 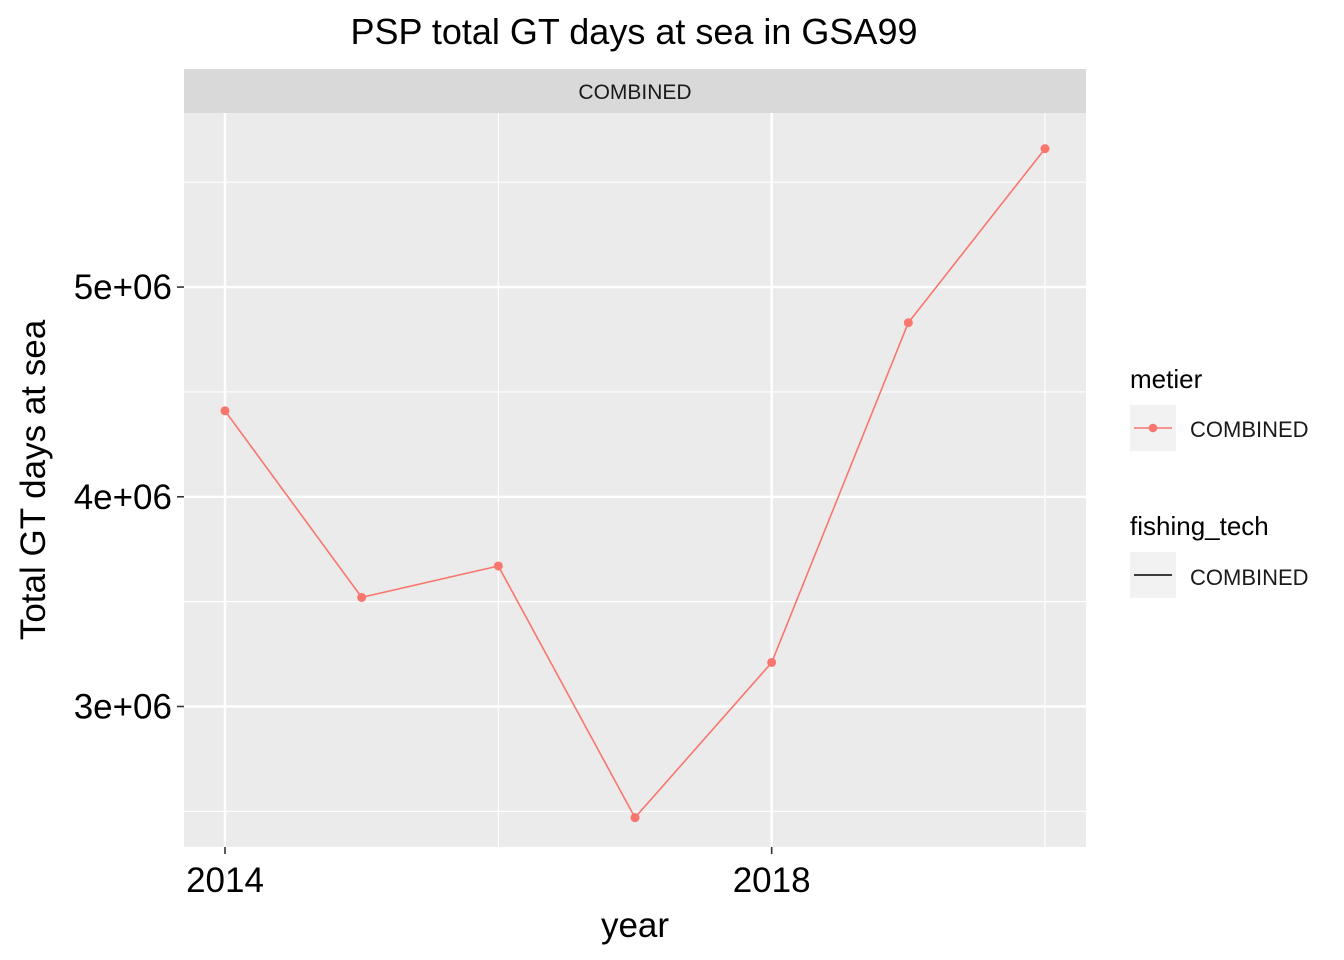 What do you see at coordinates (772, 662) in the screenshot?
I see `data-point-2018` at bounding box center [772, 662].